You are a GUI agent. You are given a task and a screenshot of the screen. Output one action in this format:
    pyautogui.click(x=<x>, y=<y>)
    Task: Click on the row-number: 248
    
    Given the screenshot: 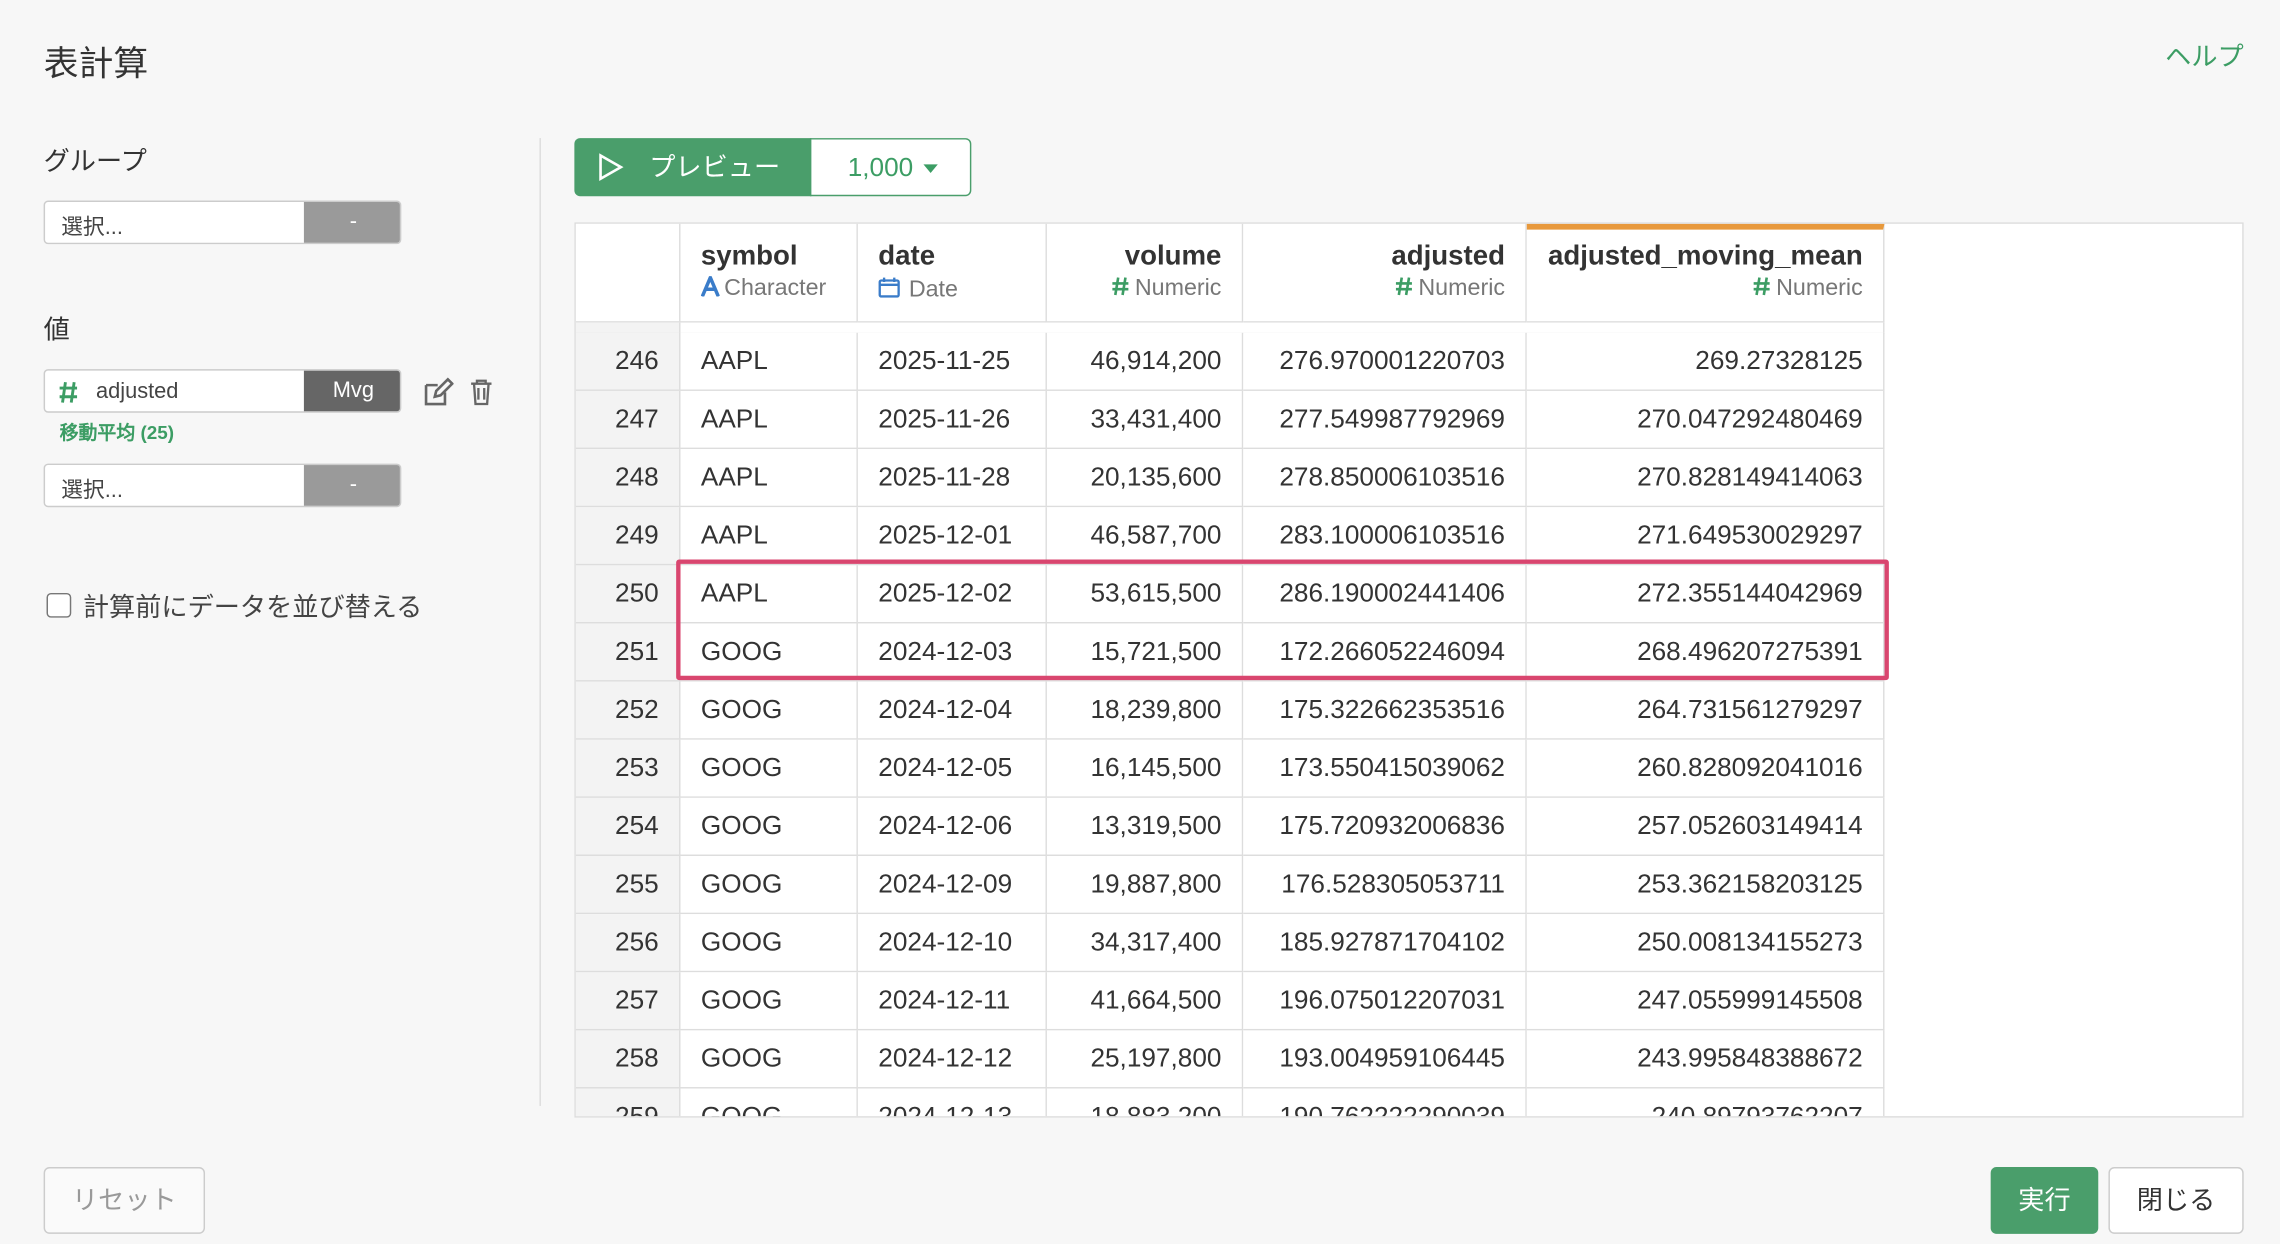 What is the action you would take?
    pyautogui.click(x=628, y=478)
    